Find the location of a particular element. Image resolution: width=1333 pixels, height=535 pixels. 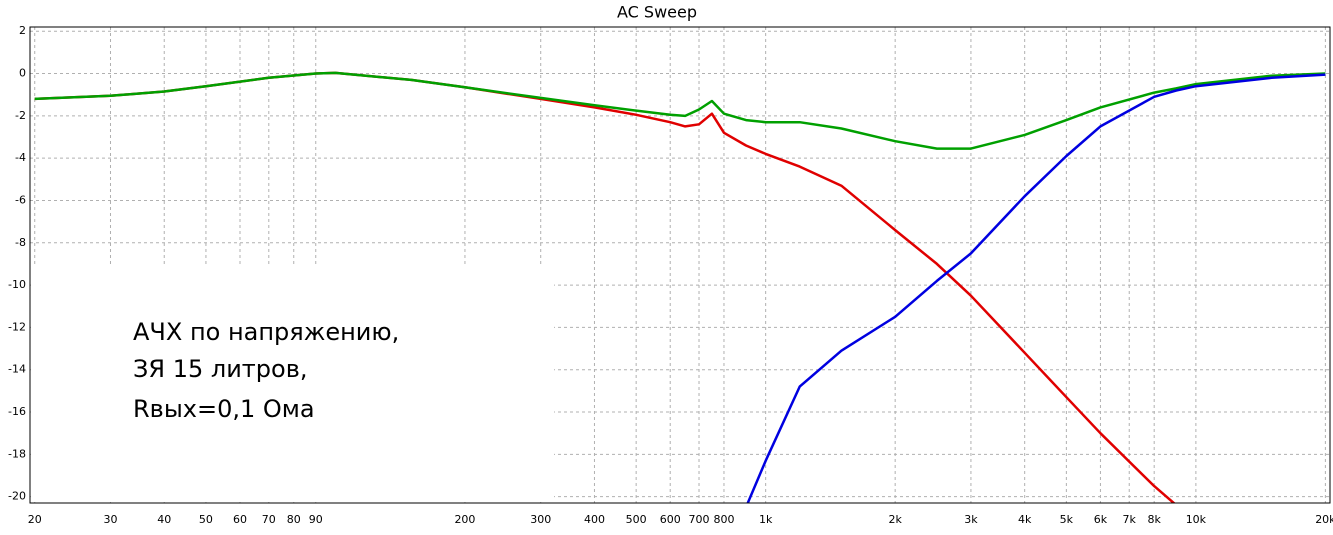

x-tick-label: 200 is located at coordinates (464, 519).